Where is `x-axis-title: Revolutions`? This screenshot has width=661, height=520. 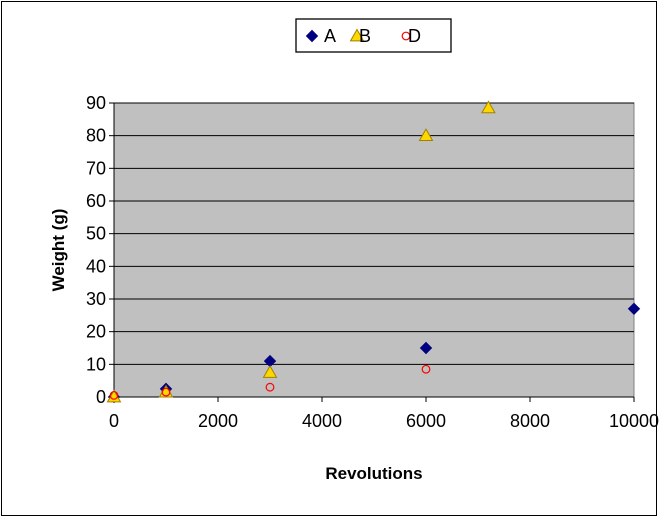 x-axis-title: Revolutions is located at coordinates (373, 473).